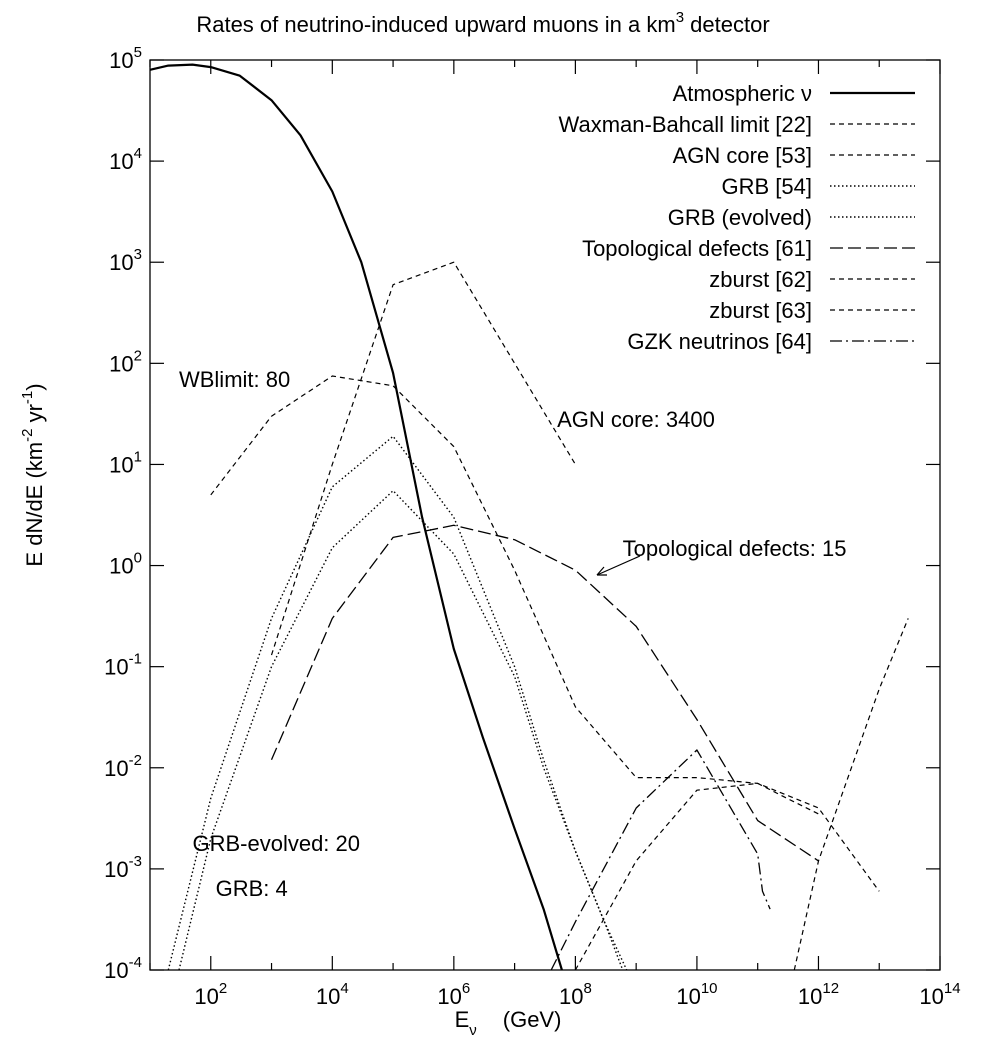  What do you see at coordinates (125, 58) in the screenshot?
I see `y-tick-label: 10⁵` at bounding box center [125, 58].